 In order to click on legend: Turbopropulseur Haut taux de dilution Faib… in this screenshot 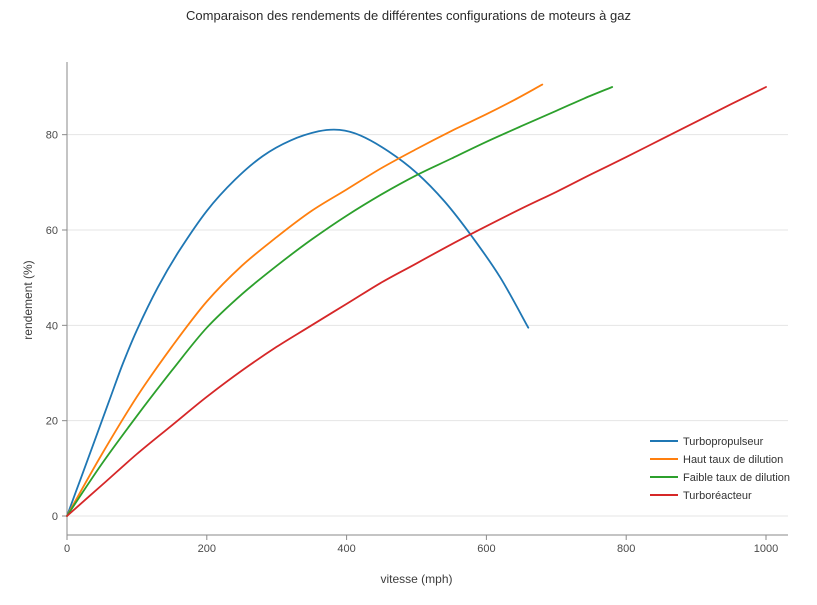, I will do `click(720, 469)`.